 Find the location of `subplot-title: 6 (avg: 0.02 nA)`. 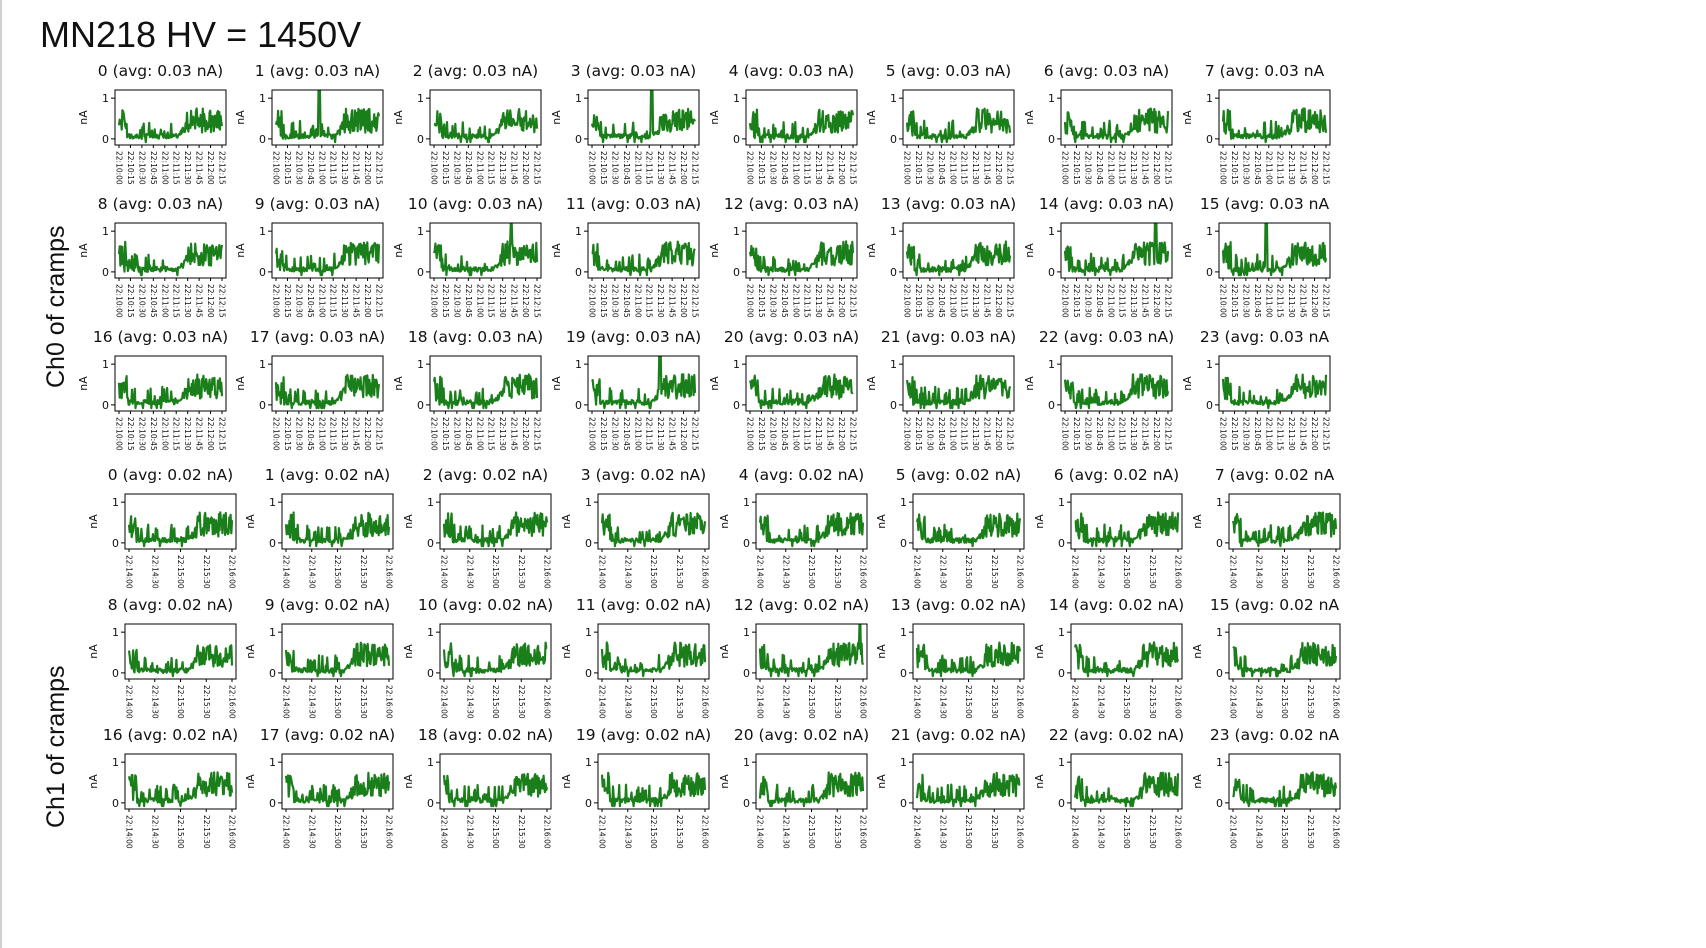

subplot-title: 6 (avg: 0.02 nA) is located at coordinates (1116, 475).